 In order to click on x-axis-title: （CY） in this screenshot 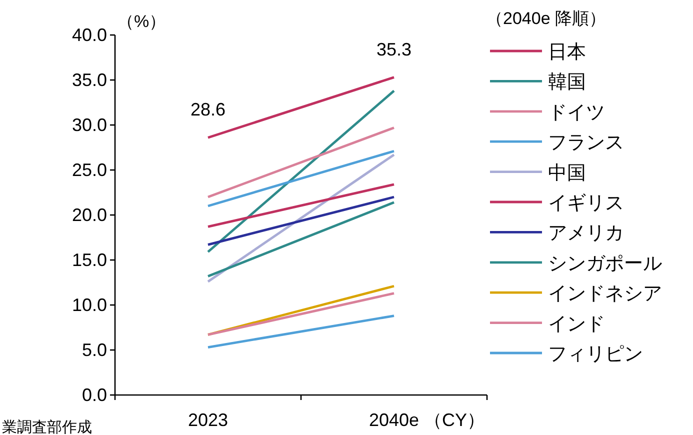, I will do `click(455, 420)`.